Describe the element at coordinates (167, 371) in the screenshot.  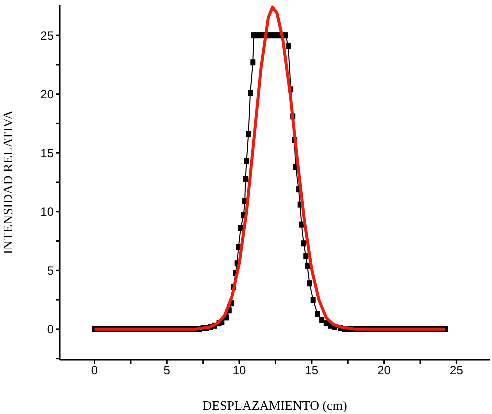
I see `x-tick-label: 5` at that location.